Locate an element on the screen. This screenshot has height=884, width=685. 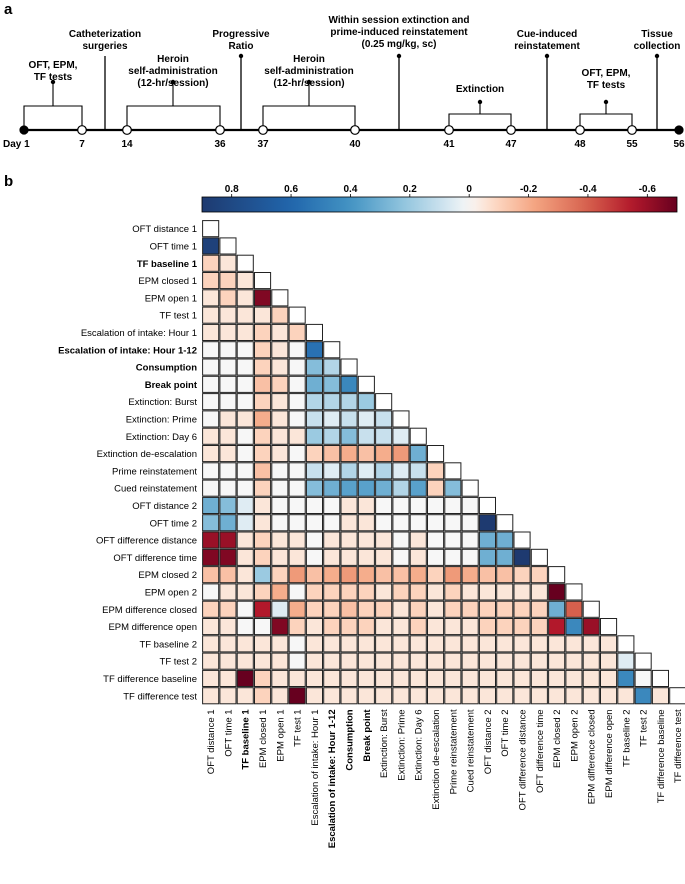
colorbar-tick-label: 0.6 is located at coordinates (291, 189).